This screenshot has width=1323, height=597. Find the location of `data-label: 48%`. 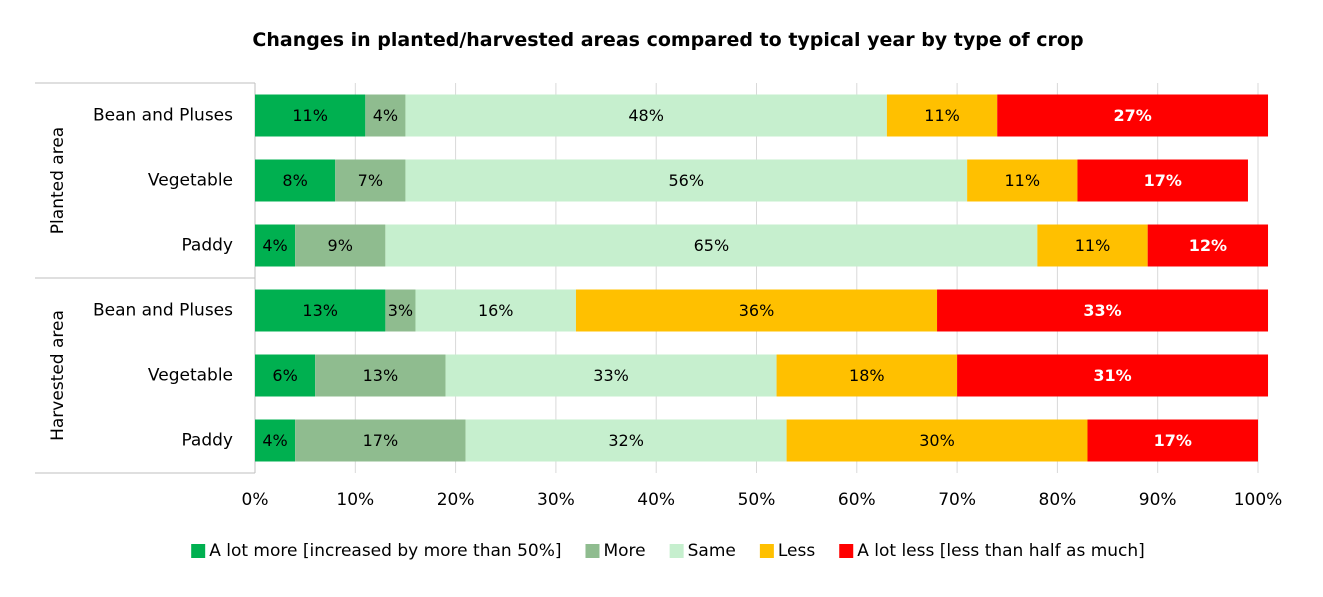

data-label: 48% is located at coordinates (646, 115).